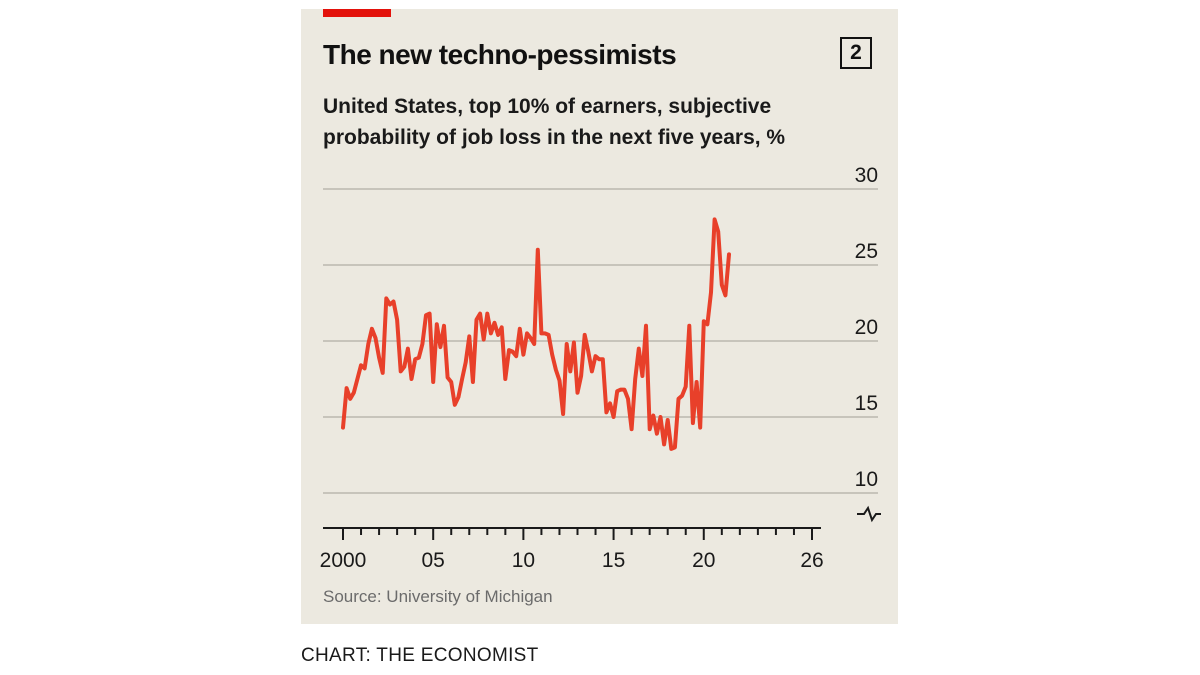  I want to click on x-tick-label: 26, so click(811, 560).